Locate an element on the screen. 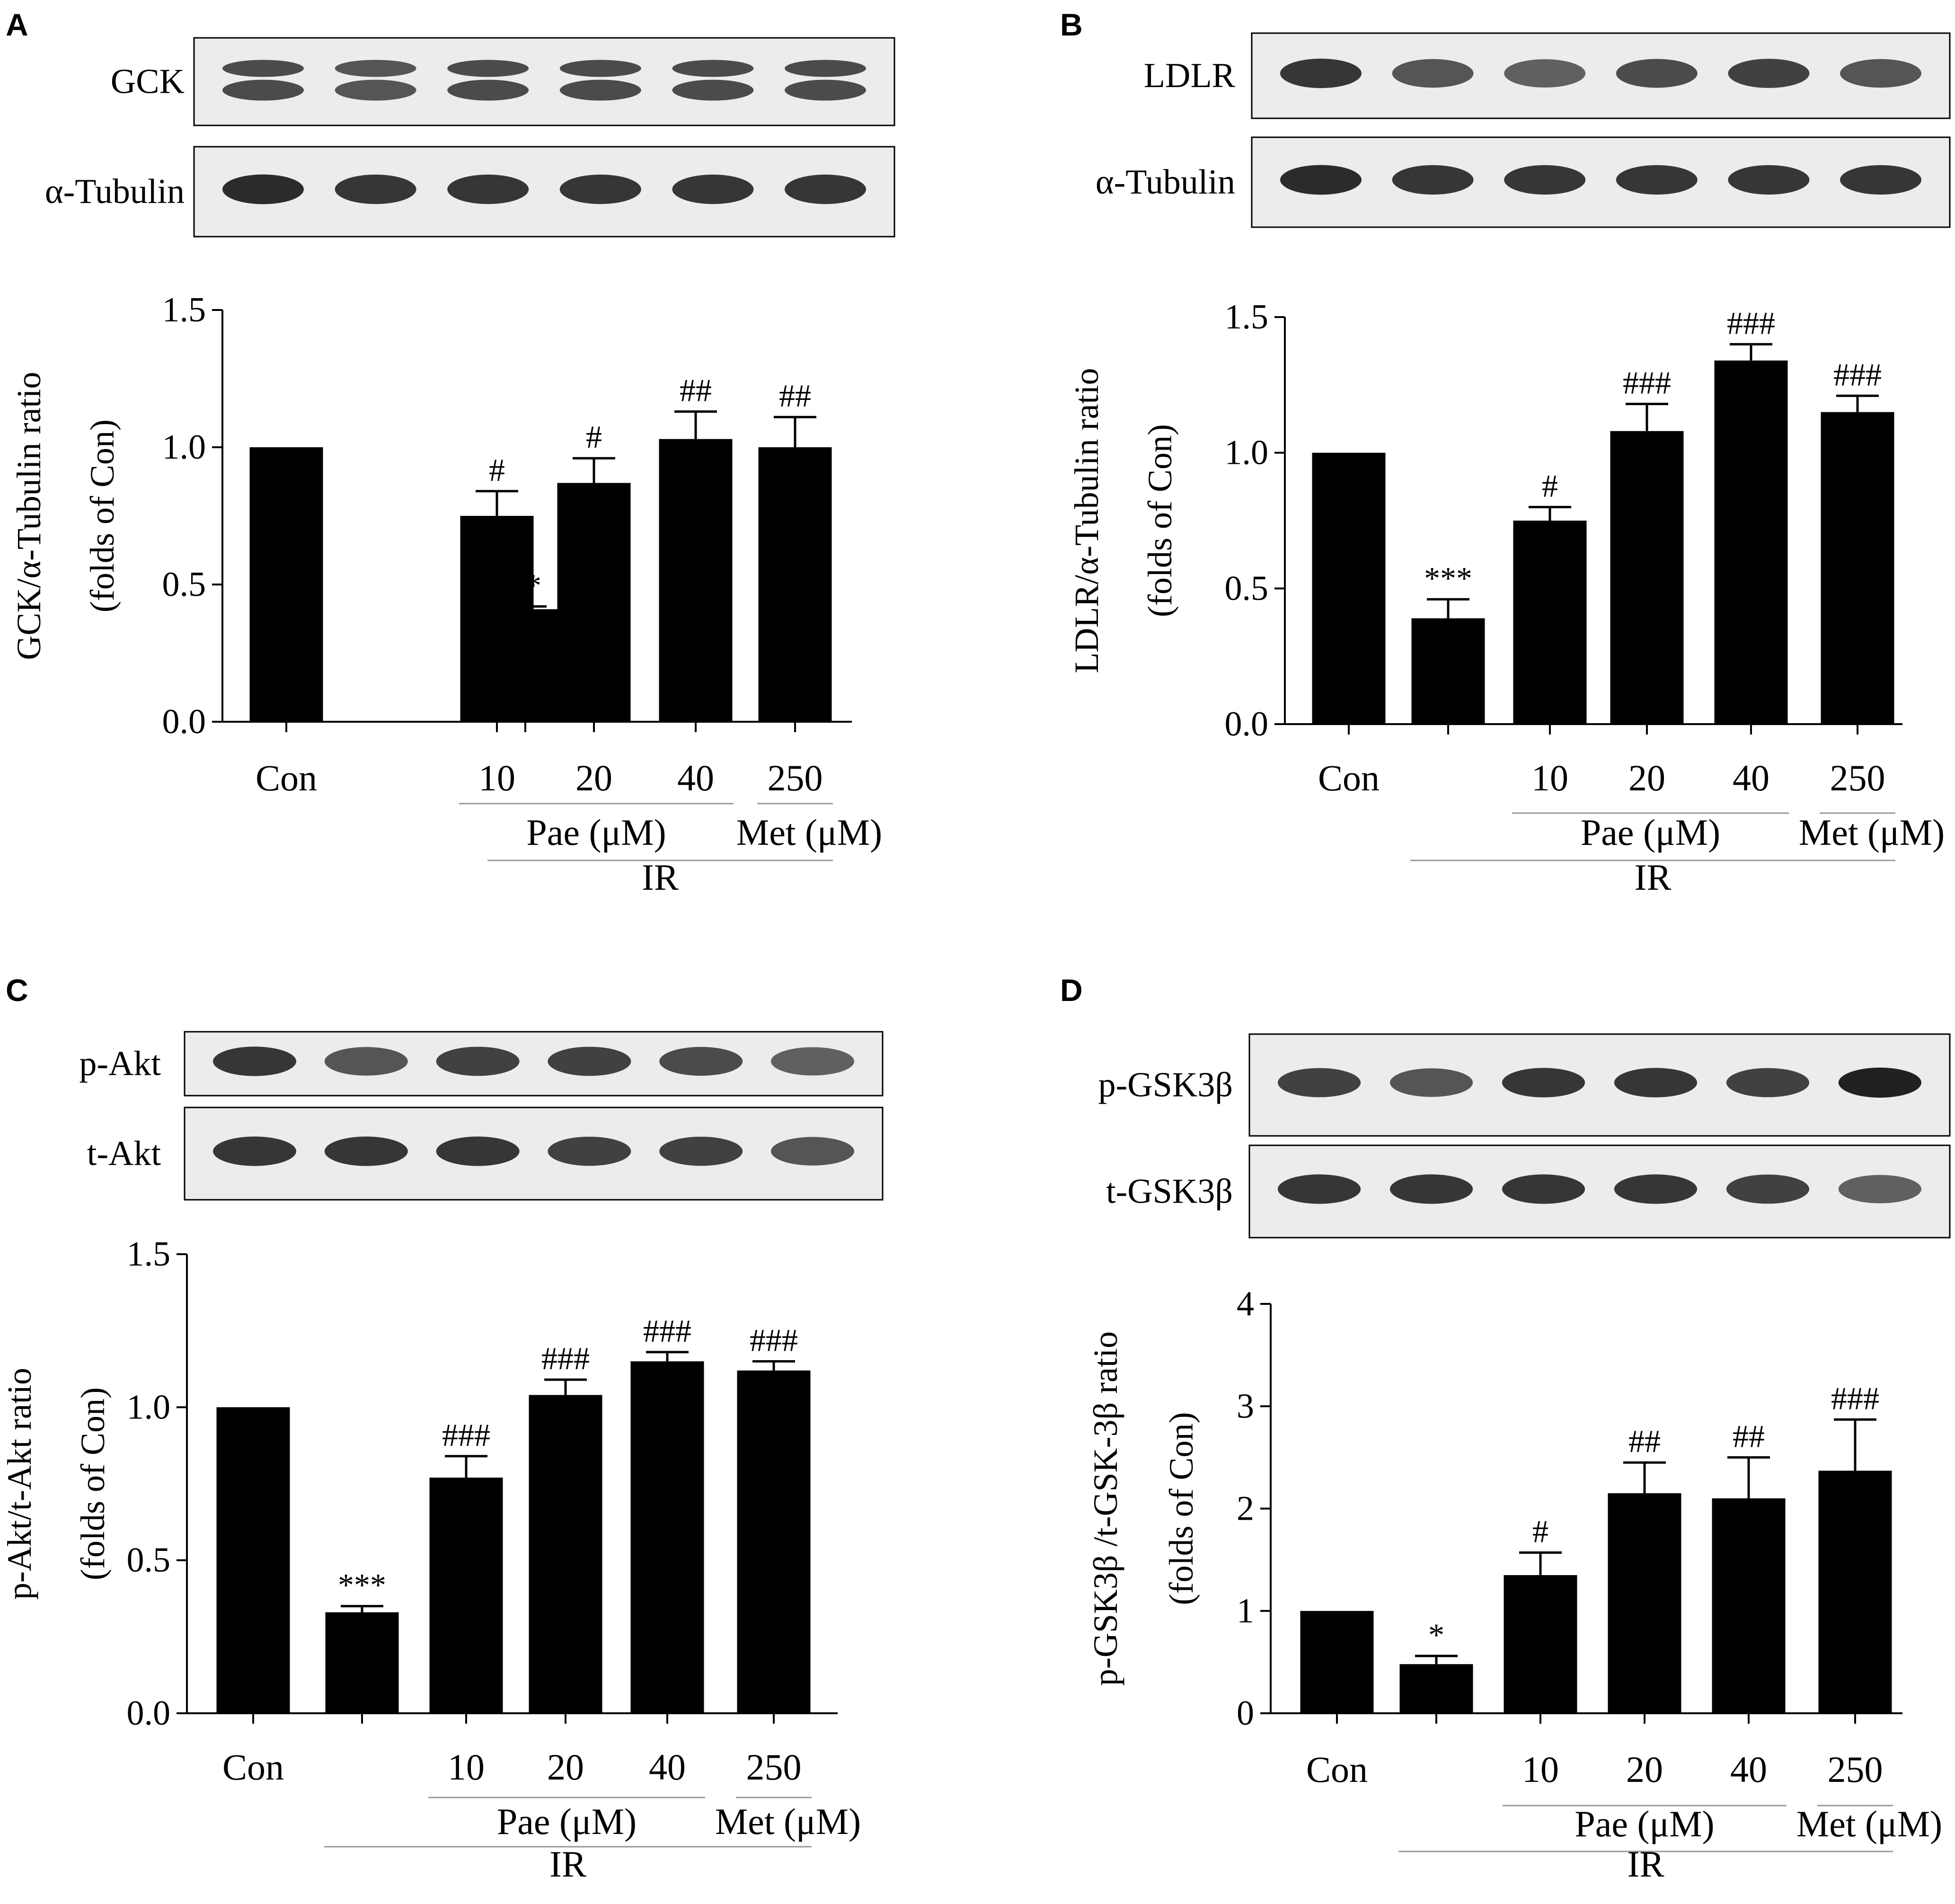 The image size is (1955, 1904). western-blot-2: α-Tubulin is located at coordinates (1523, 182).